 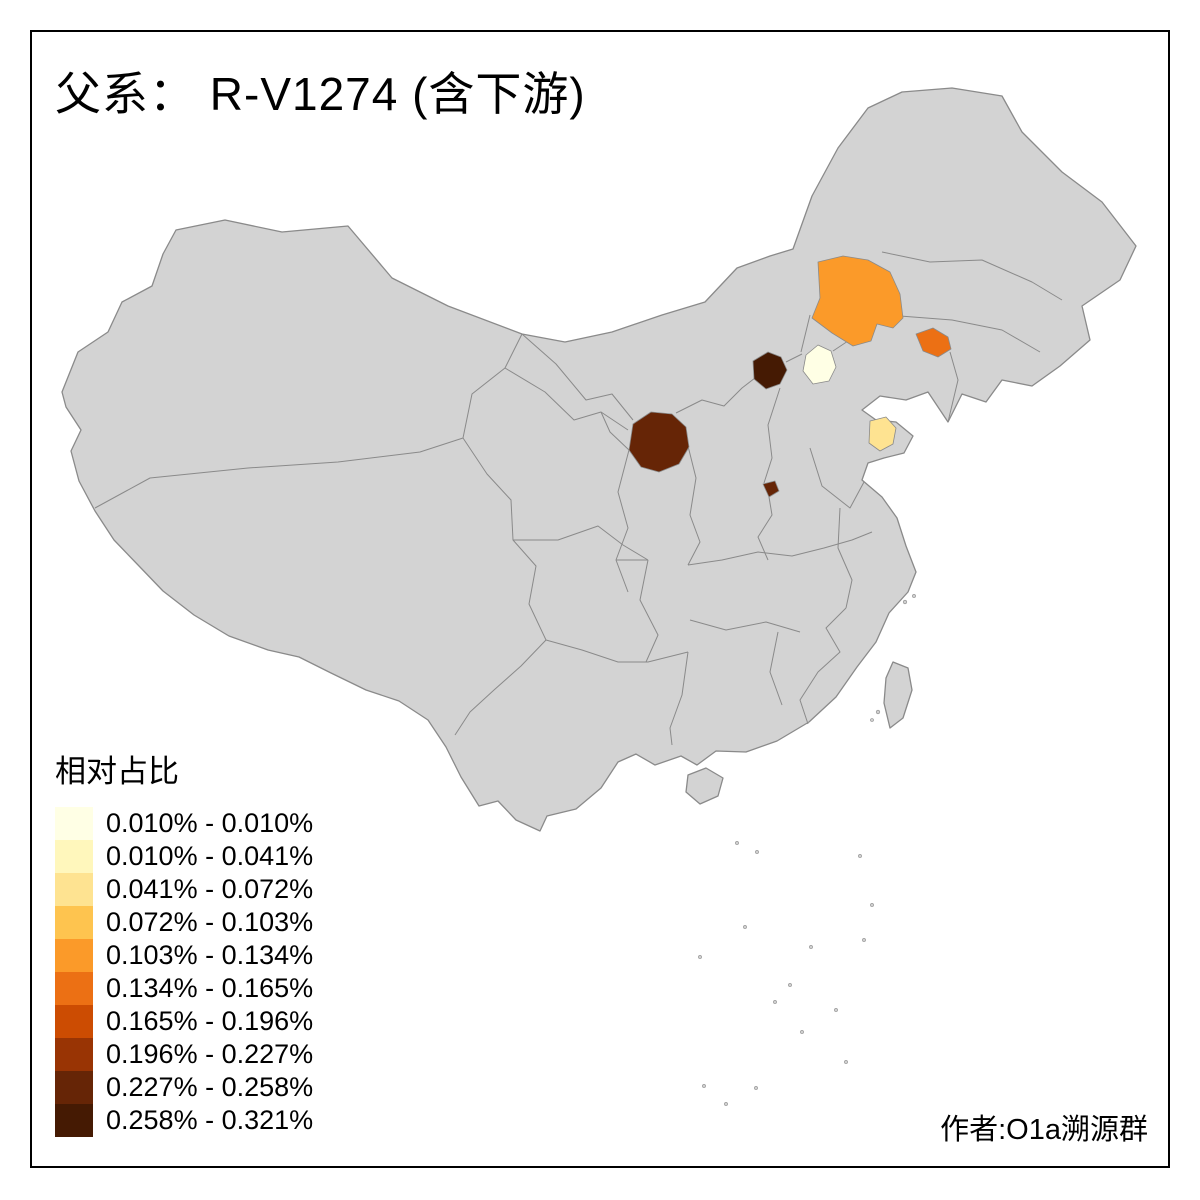 What do you see at coordinates (807, 850) in the screenshot?
I see `small-islands` at bounding box center [807, 850].